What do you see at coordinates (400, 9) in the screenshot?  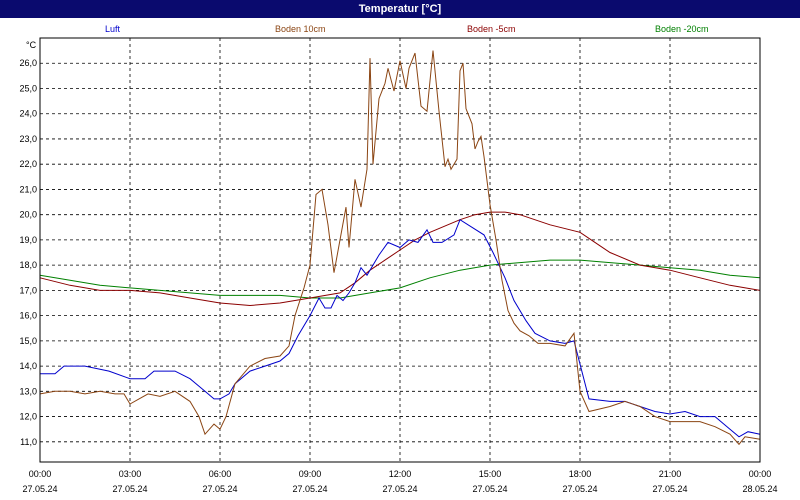 I see `chart-title: Temperatur [°C]` at bounding box center [400, 9].